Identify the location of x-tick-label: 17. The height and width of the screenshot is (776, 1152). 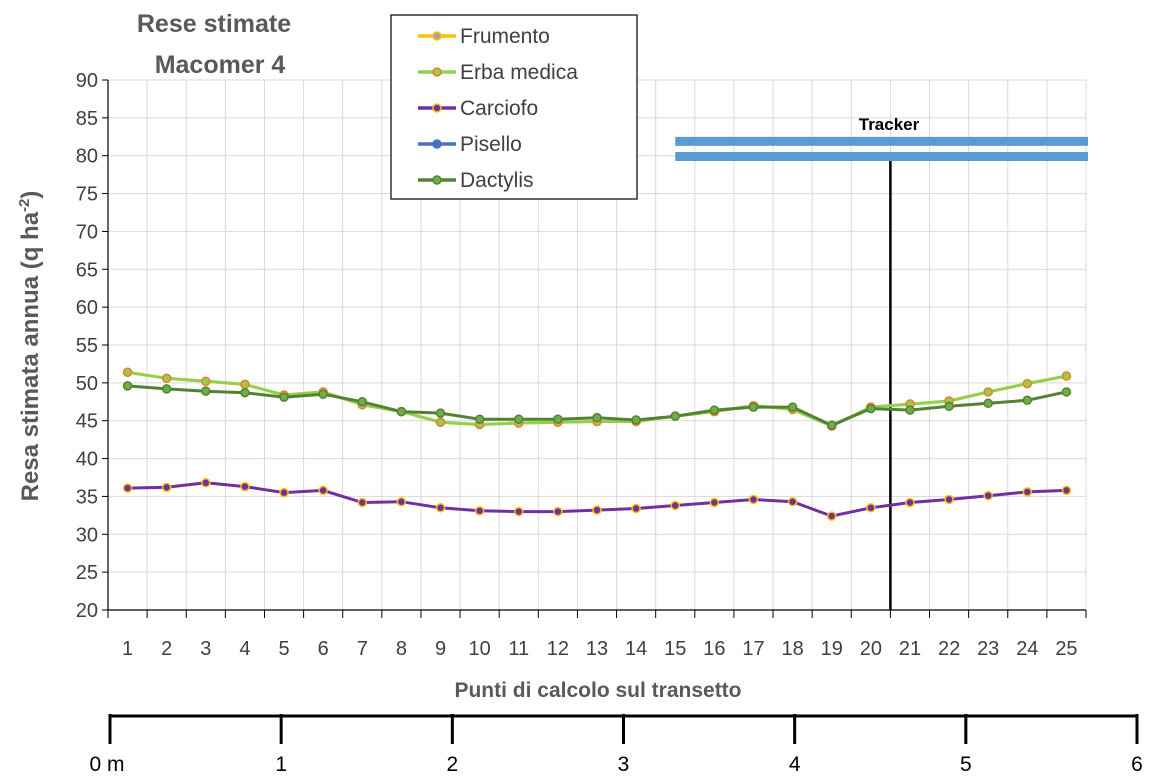
(753, 649).